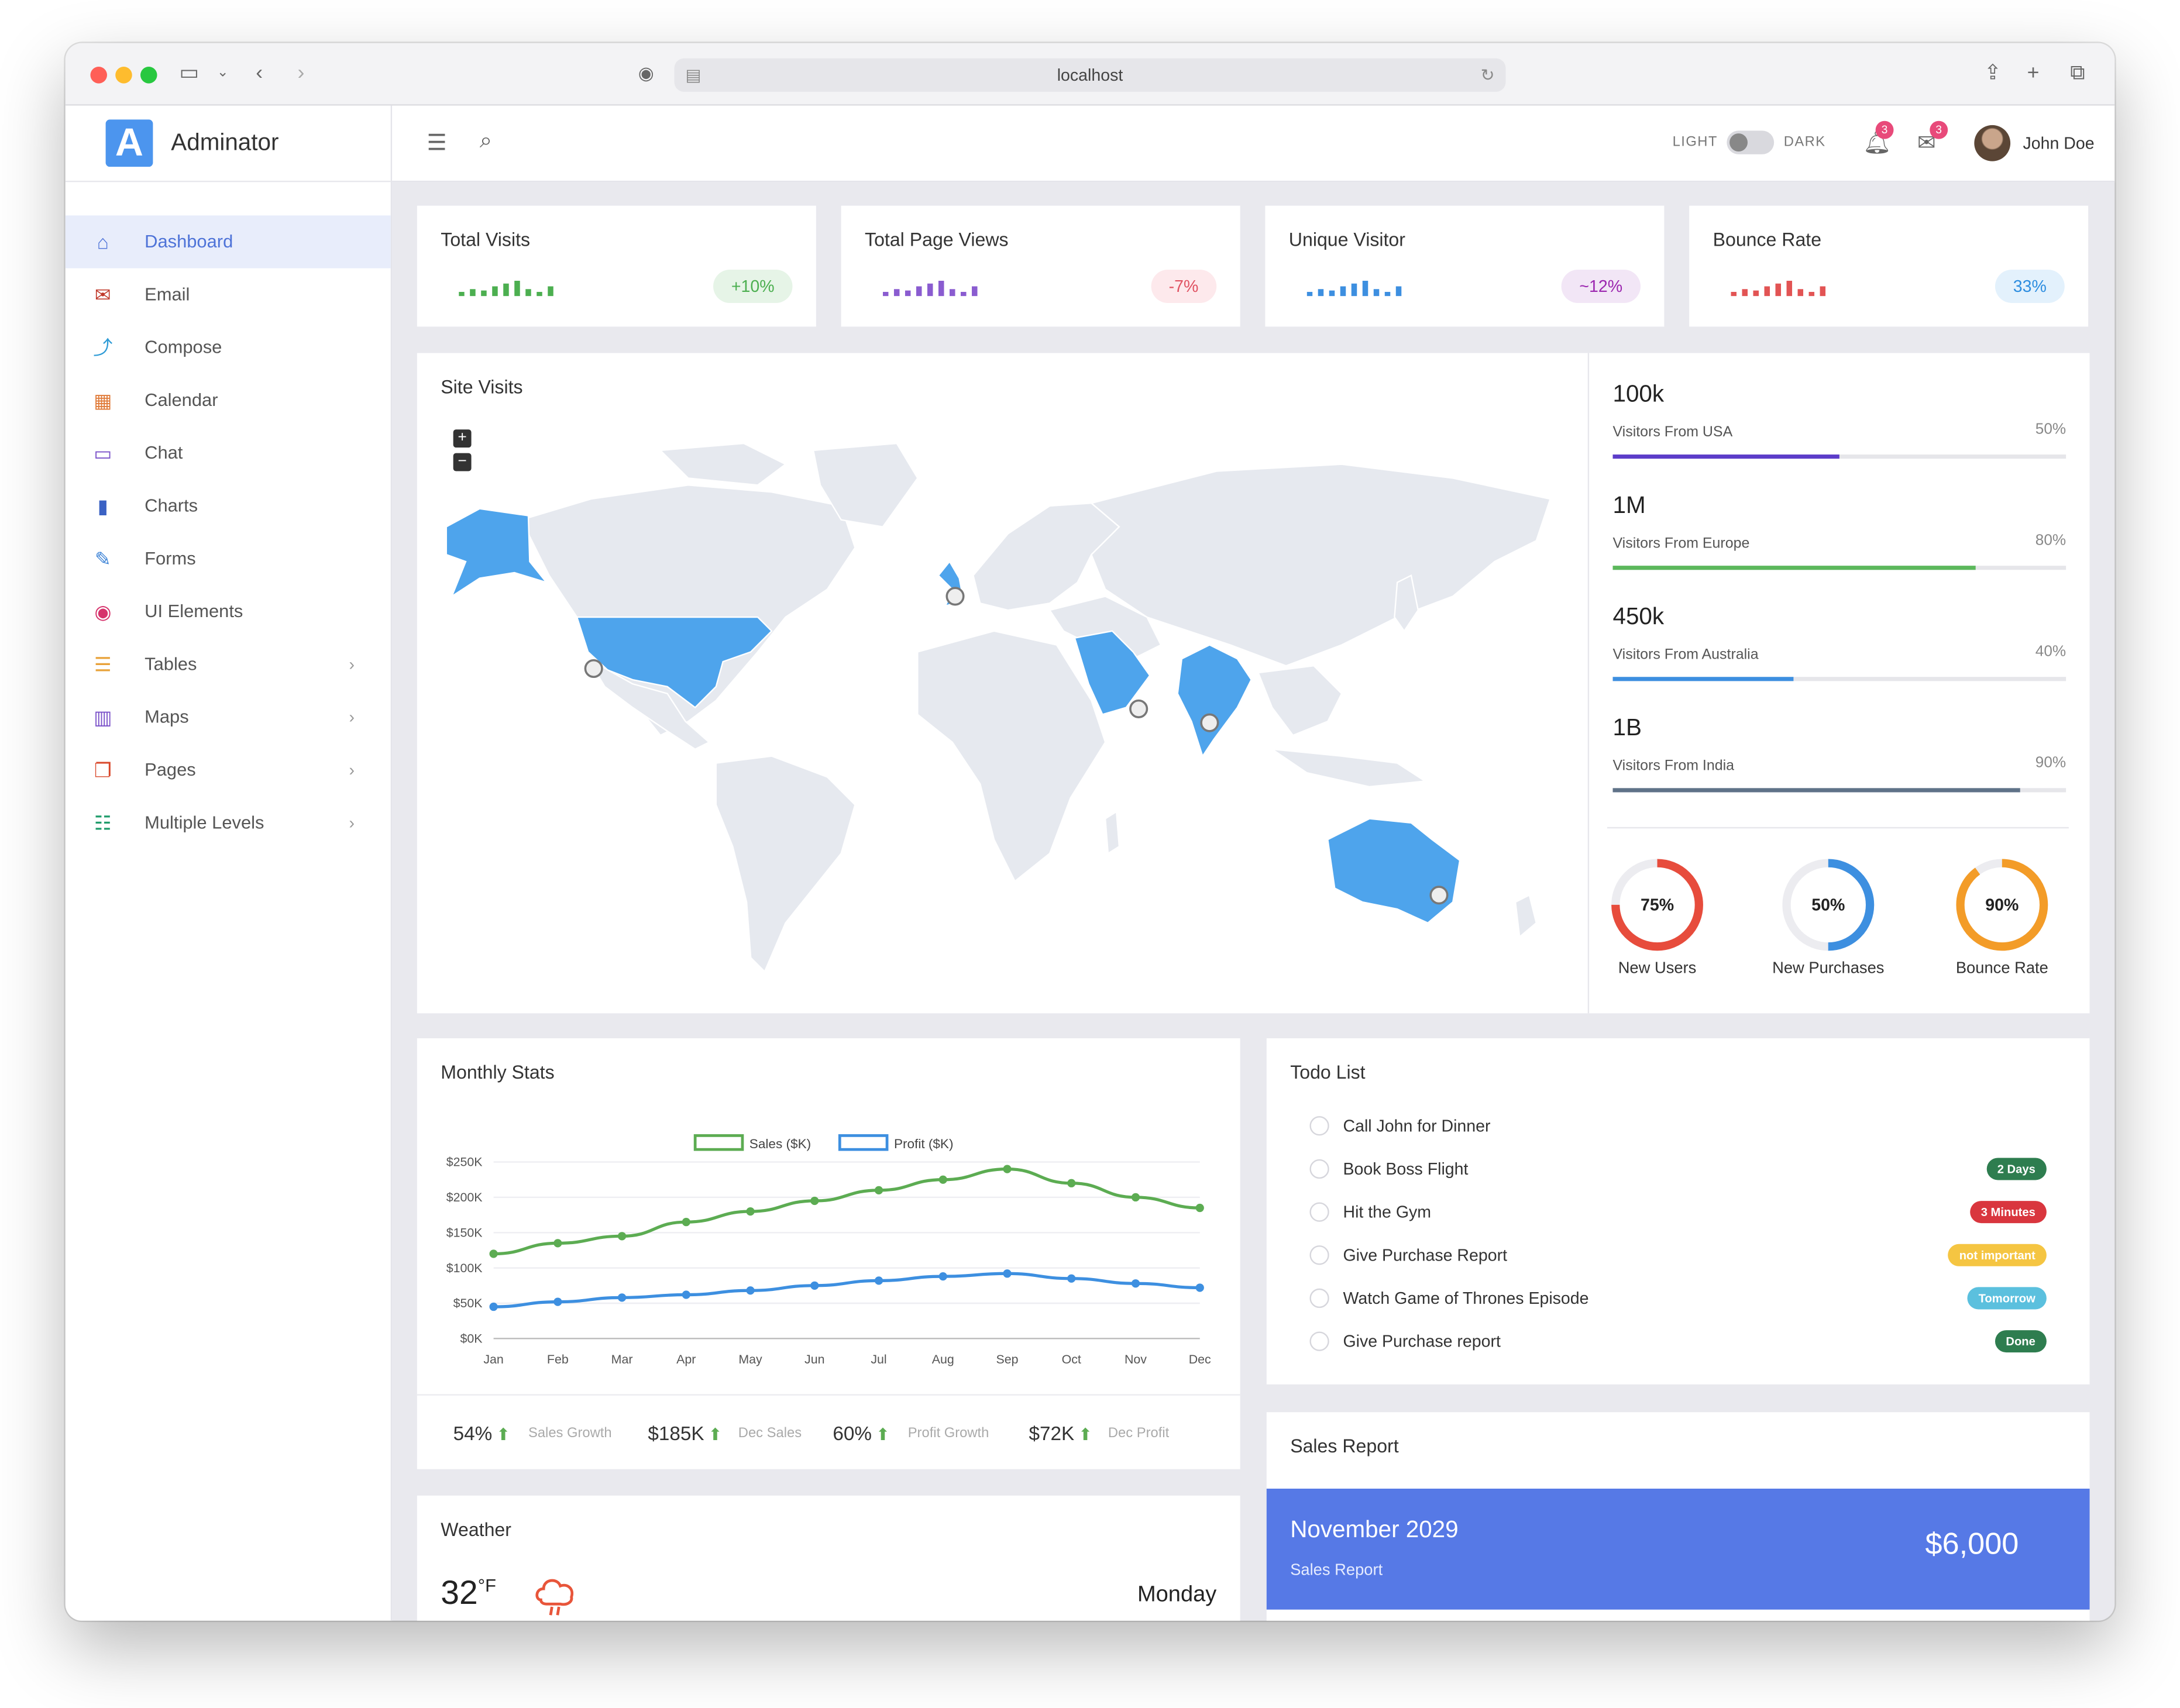  What do you see at coordinates (2030, 286) in the screenshot?
I see `bounce-rate-badge: 33%` at bounding box center [2030, 286].